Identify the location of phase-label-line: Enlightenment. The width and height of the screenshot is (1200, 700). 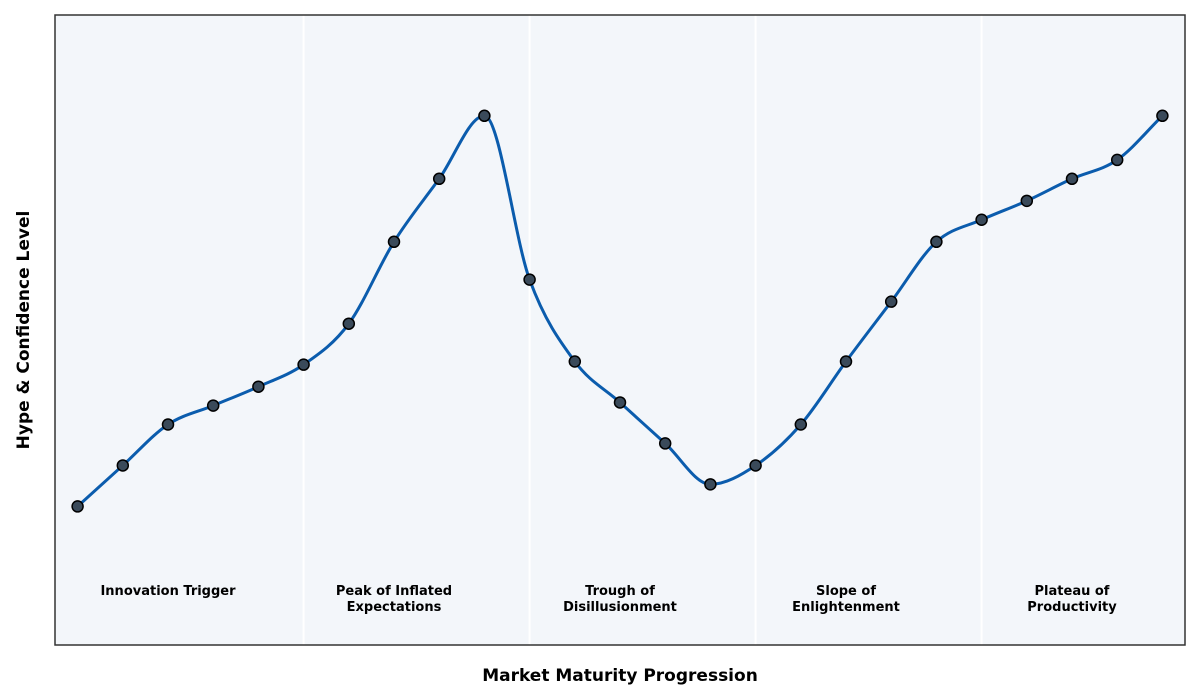
(846, 607).